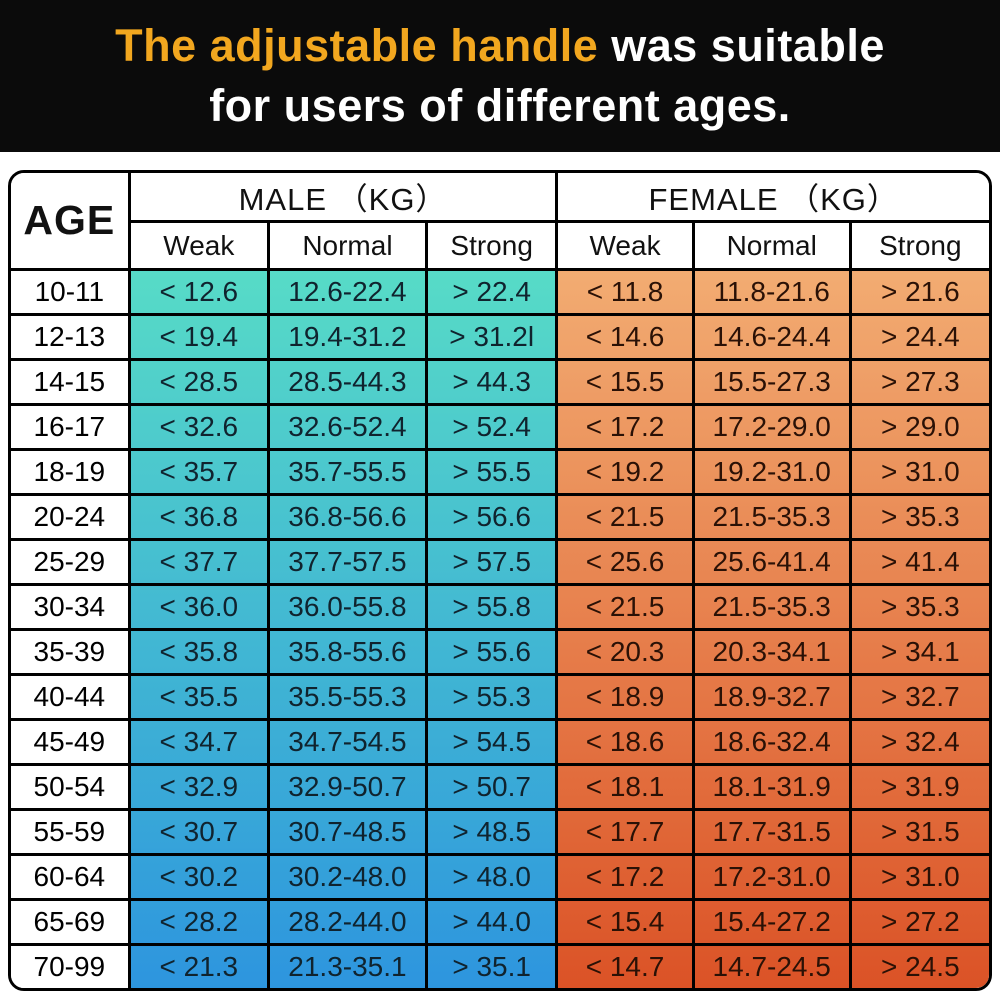 Image resolution: width=1000 pixels, height=1000 pixels. Describe the element at coordinates (918, 697) in the screenshot. I see `female-strong-cell: > 32.7` at that location.